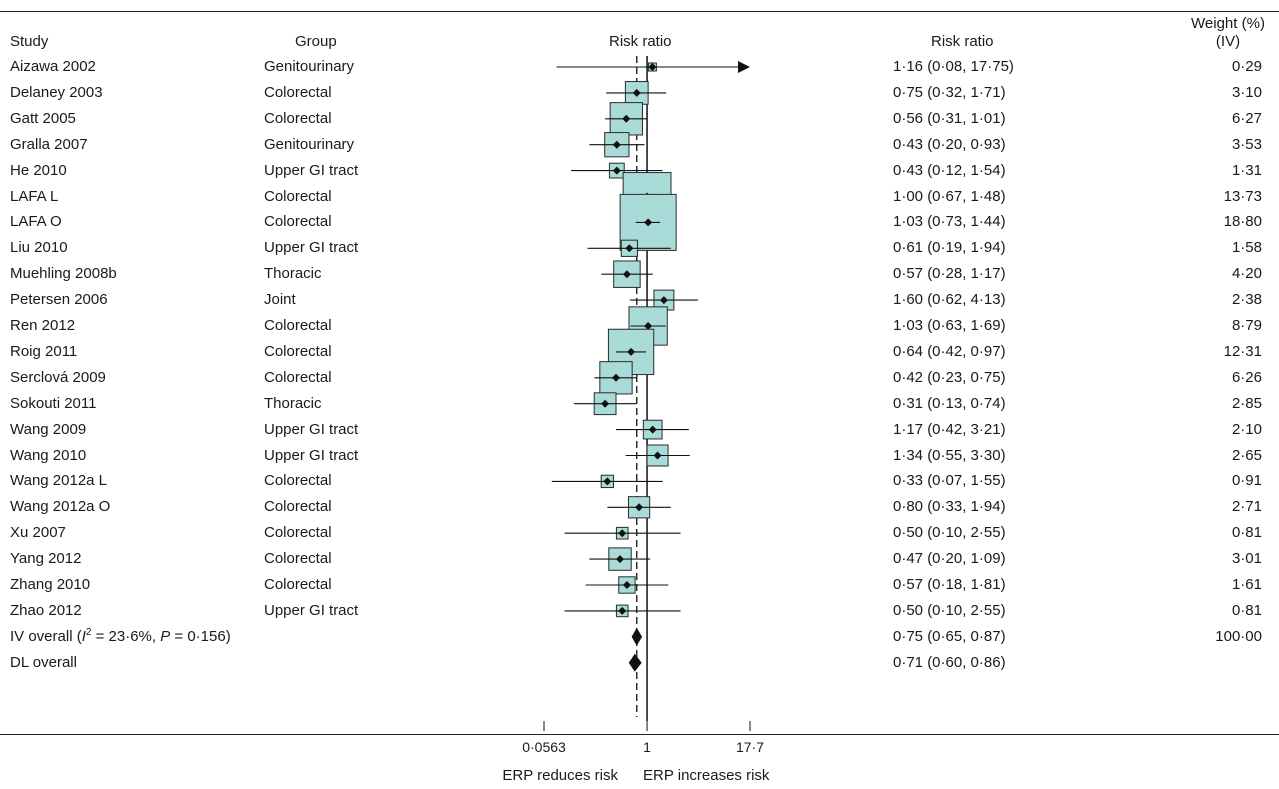 The image size is (1279, 789). I want to click on study-name: Xu 2007, so click(38, 533).